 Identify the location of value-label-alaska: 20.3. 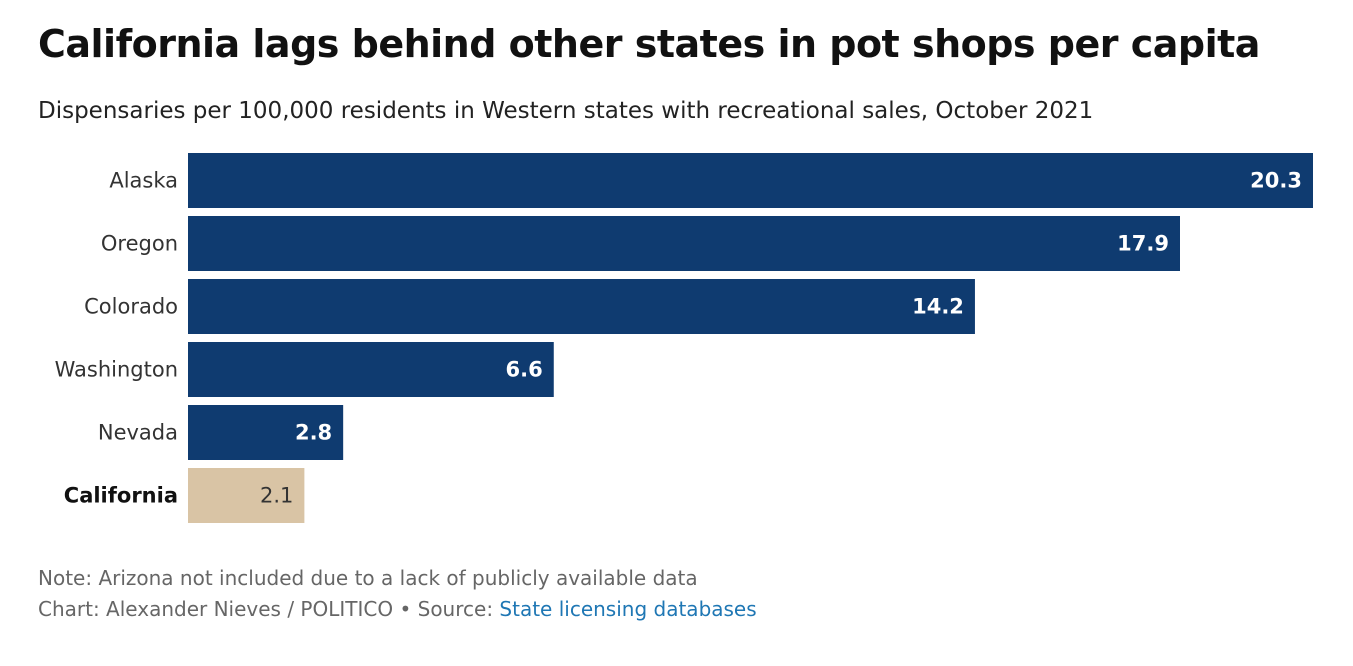
(1276, 181).